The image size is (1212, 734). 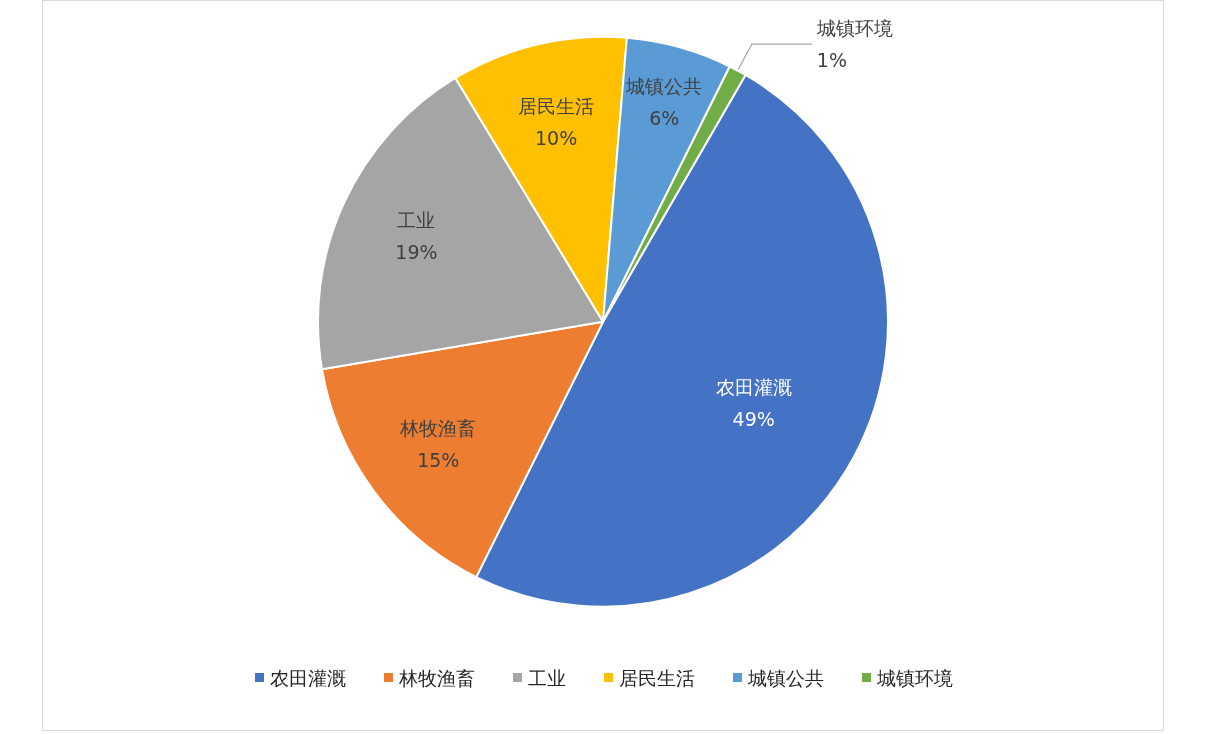 I want to click on legend-label: 林牧渔畜, so click(x=436, y=677).